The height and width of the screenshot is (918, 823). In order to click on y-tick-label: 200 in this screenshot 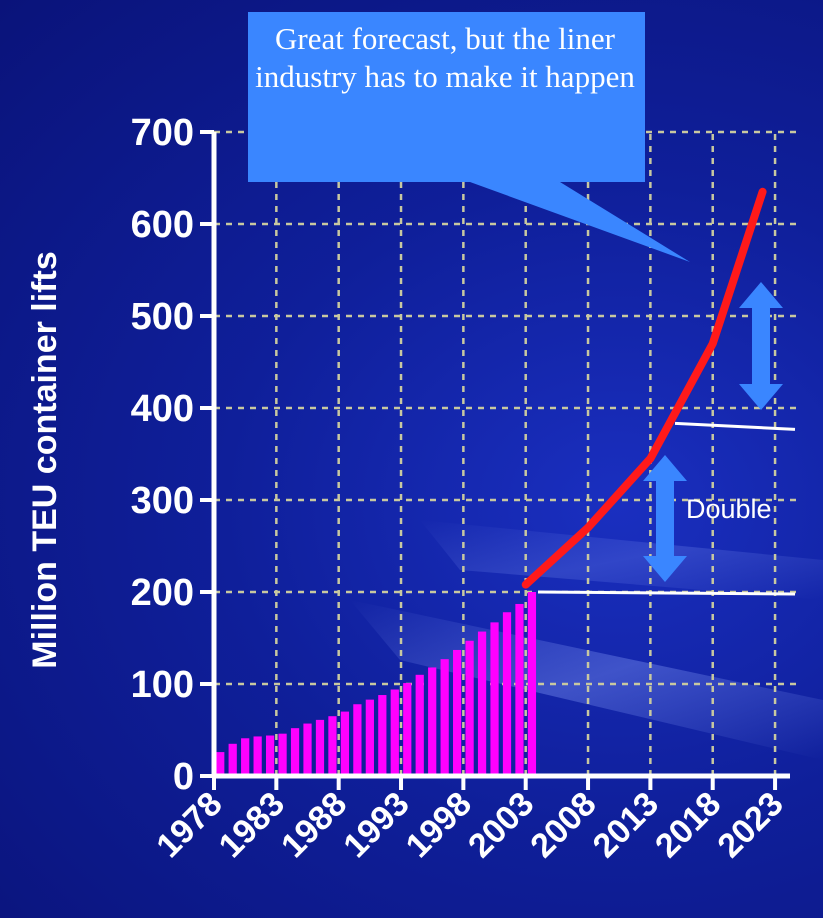, I will do `click(162, 593)`.